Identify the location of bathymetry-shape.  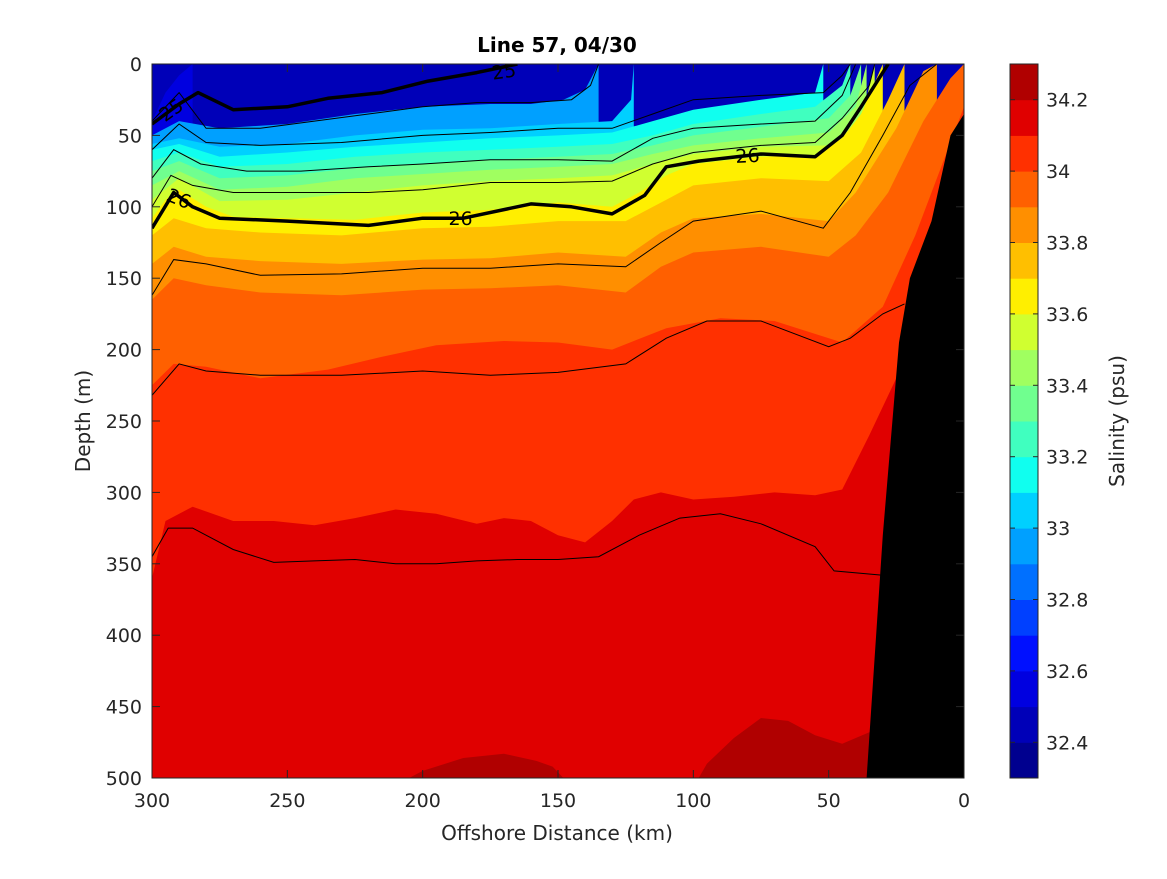
(915, 446).